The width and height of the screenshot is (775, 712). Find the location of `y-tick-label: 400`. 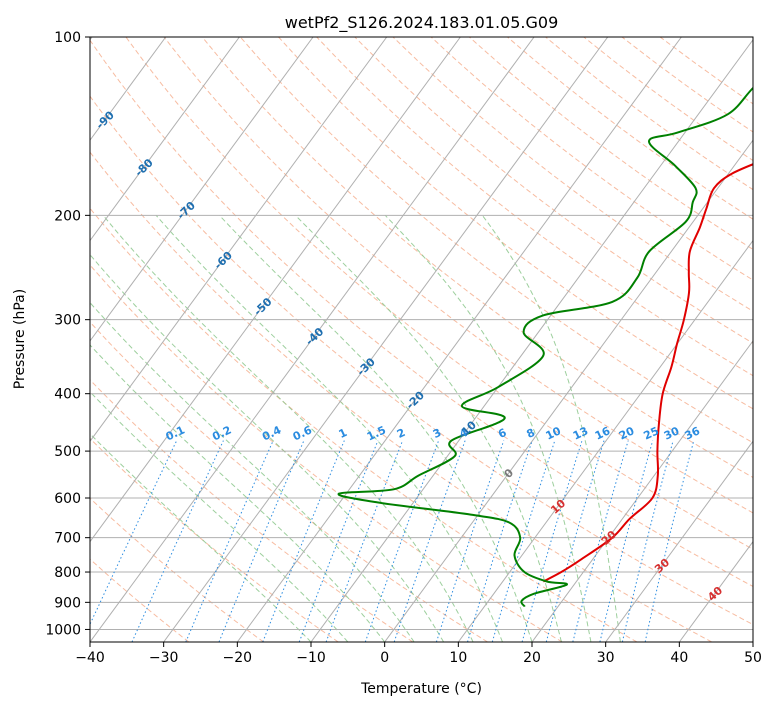

y-tick-label: 400 is located at coordinates (67, 395).